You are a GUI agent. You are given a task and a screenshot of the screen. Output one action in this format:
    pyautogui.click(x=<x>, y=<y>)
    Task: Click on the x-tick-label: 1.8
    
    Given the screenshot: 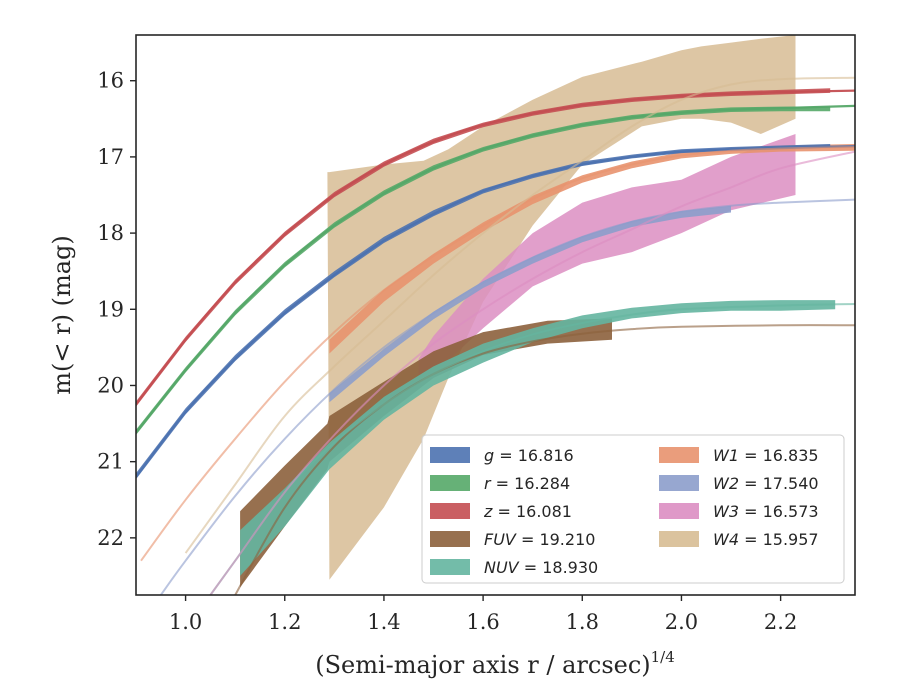 What is the action you would take?
    pyautogui.click(x=582, y=622)
    